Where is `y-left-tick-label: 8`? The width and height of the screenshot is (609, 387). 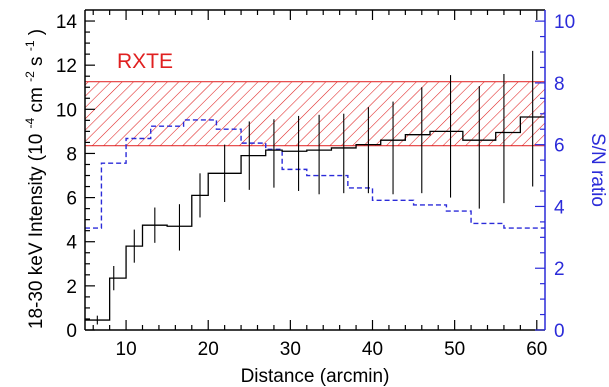
y-left-tick-label: 8 is located at coordinates (71, 154).